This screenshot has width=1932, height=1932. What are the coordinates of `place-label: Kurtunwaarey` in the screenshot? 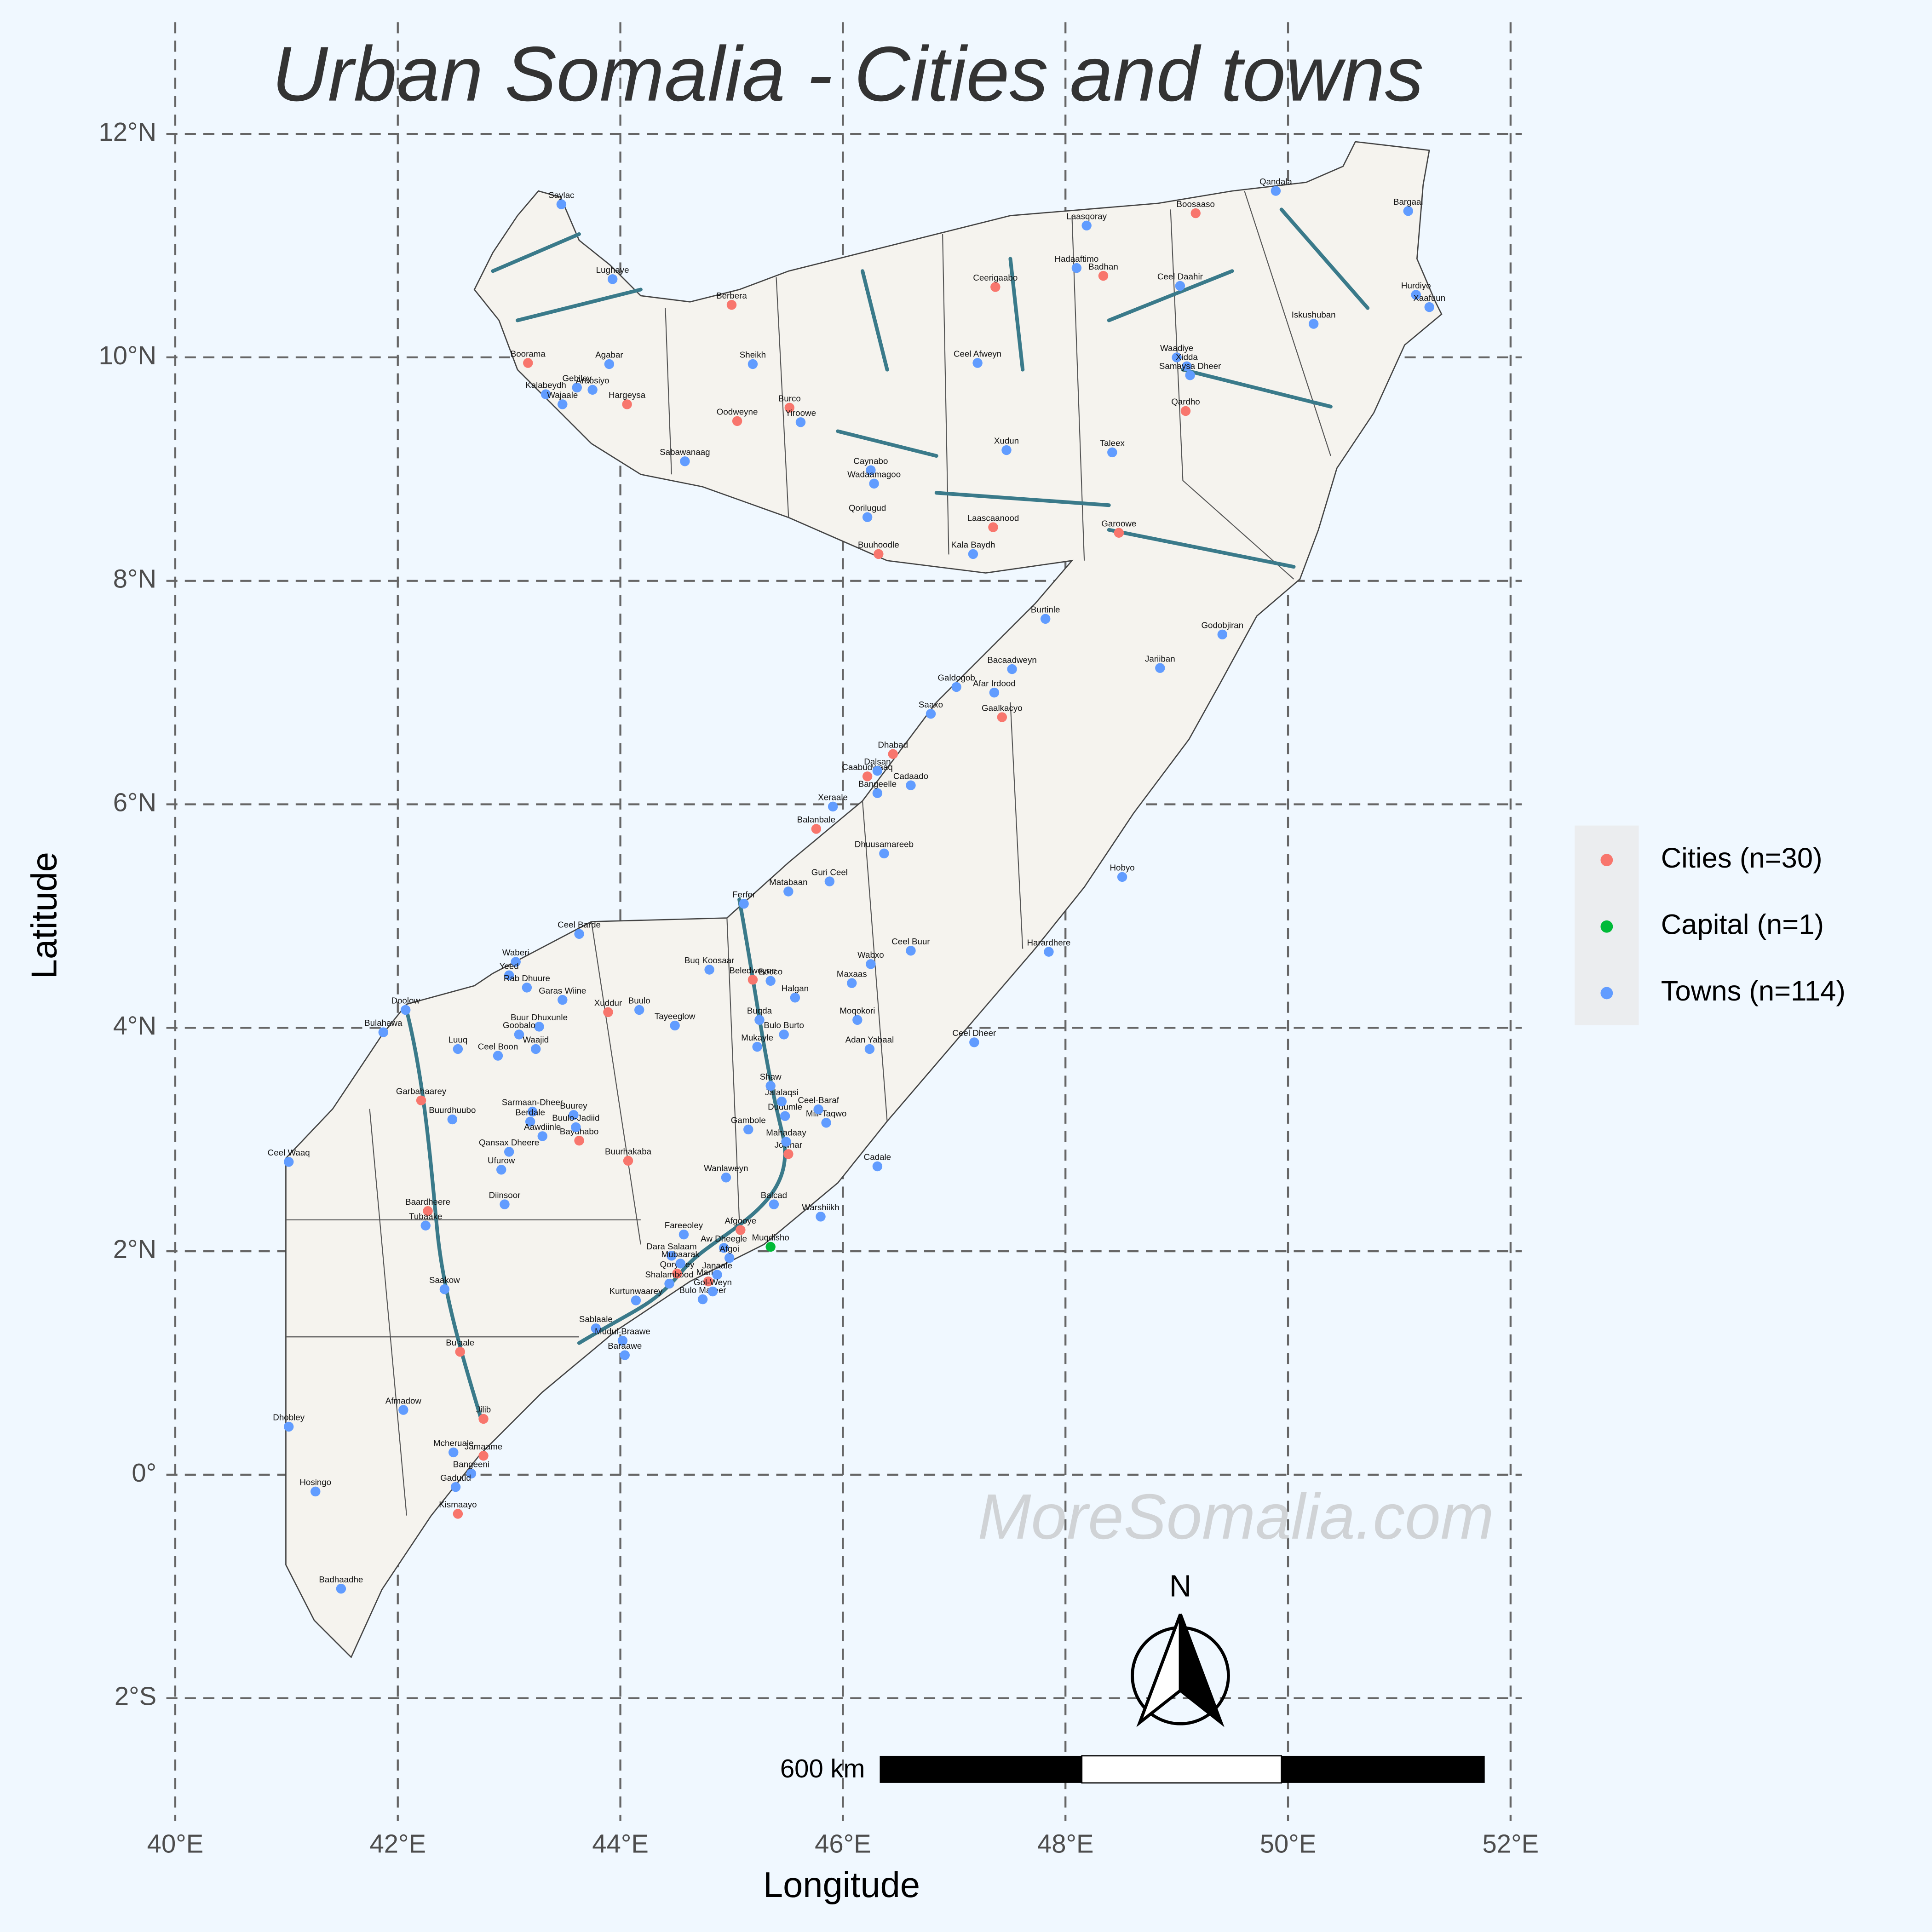 It's located at (636, 1291).